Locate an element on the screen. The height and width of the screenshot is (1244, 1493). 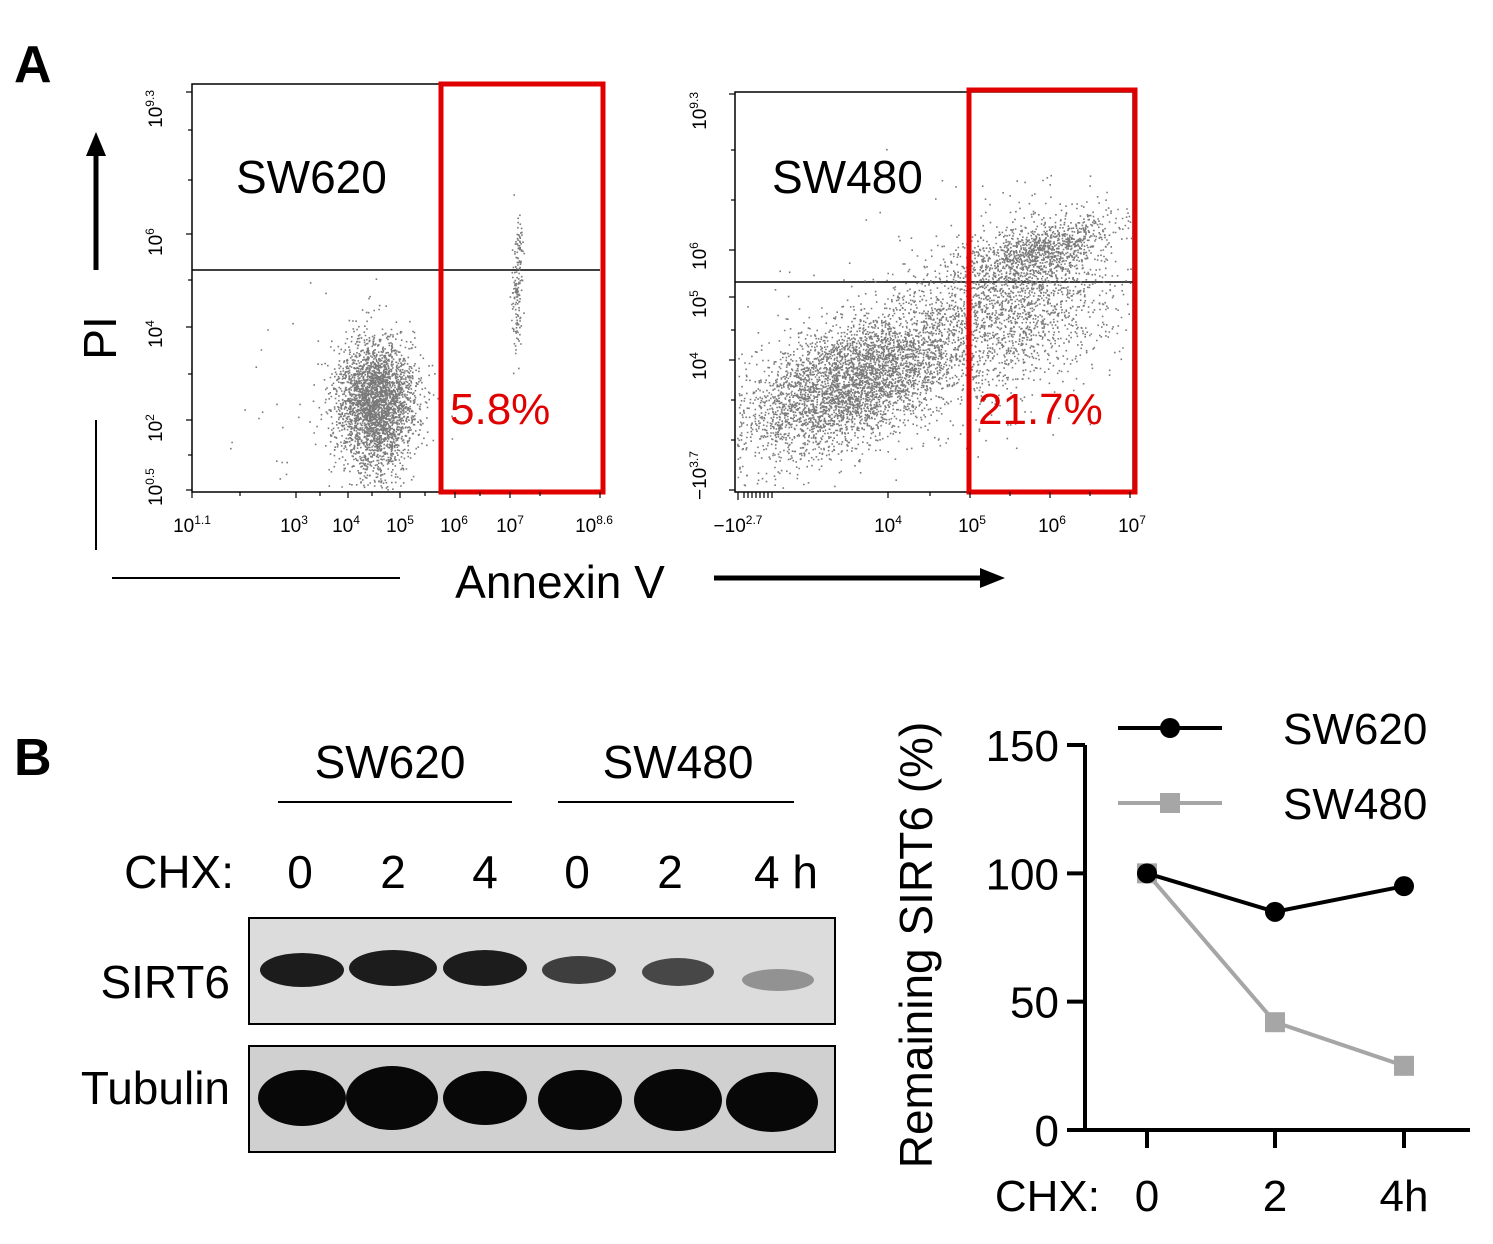
x-tick-label: 10³ is located at coordinates (294, 525).